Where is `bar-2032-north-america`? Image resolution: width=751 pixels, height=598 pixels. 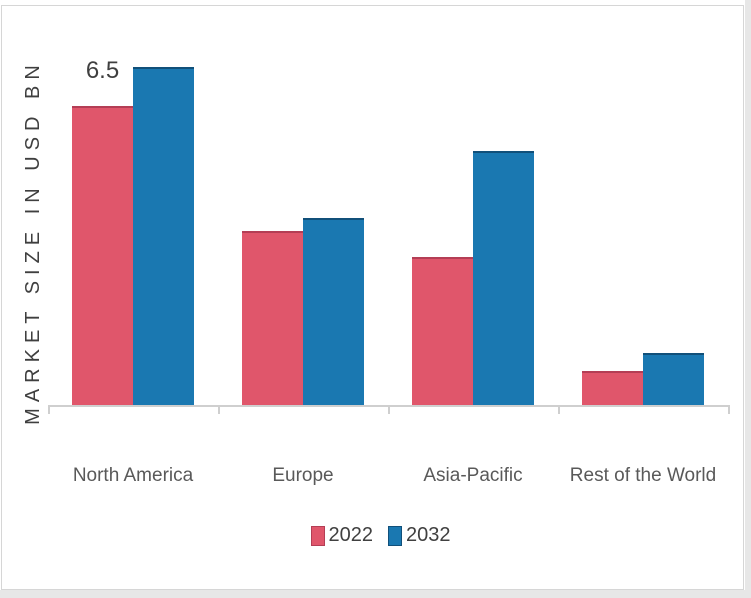
bar-2032-north-america is located at coordinates (163, 236).